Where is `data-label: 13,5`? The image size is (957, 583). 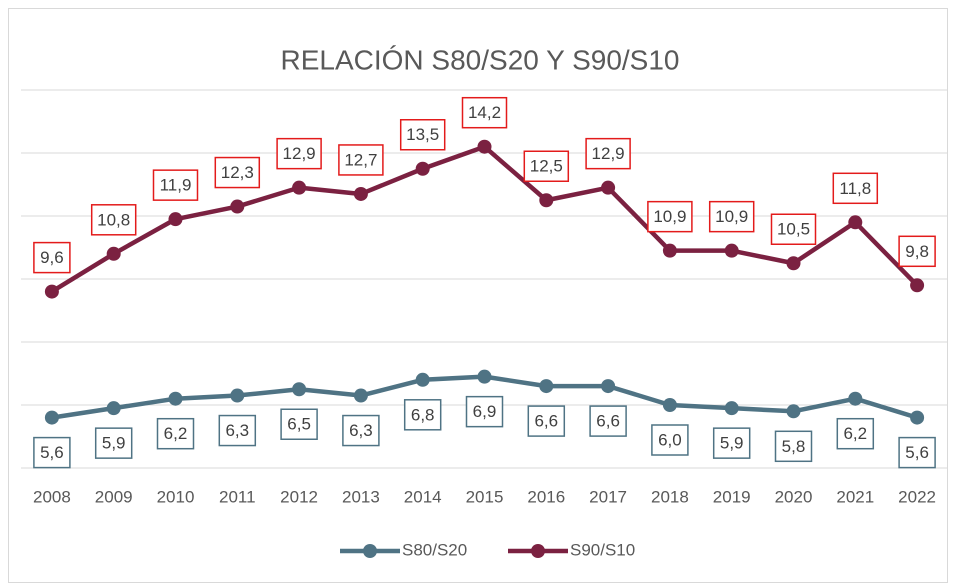
data-label: 13,5 is located at coordinates (422, 134).